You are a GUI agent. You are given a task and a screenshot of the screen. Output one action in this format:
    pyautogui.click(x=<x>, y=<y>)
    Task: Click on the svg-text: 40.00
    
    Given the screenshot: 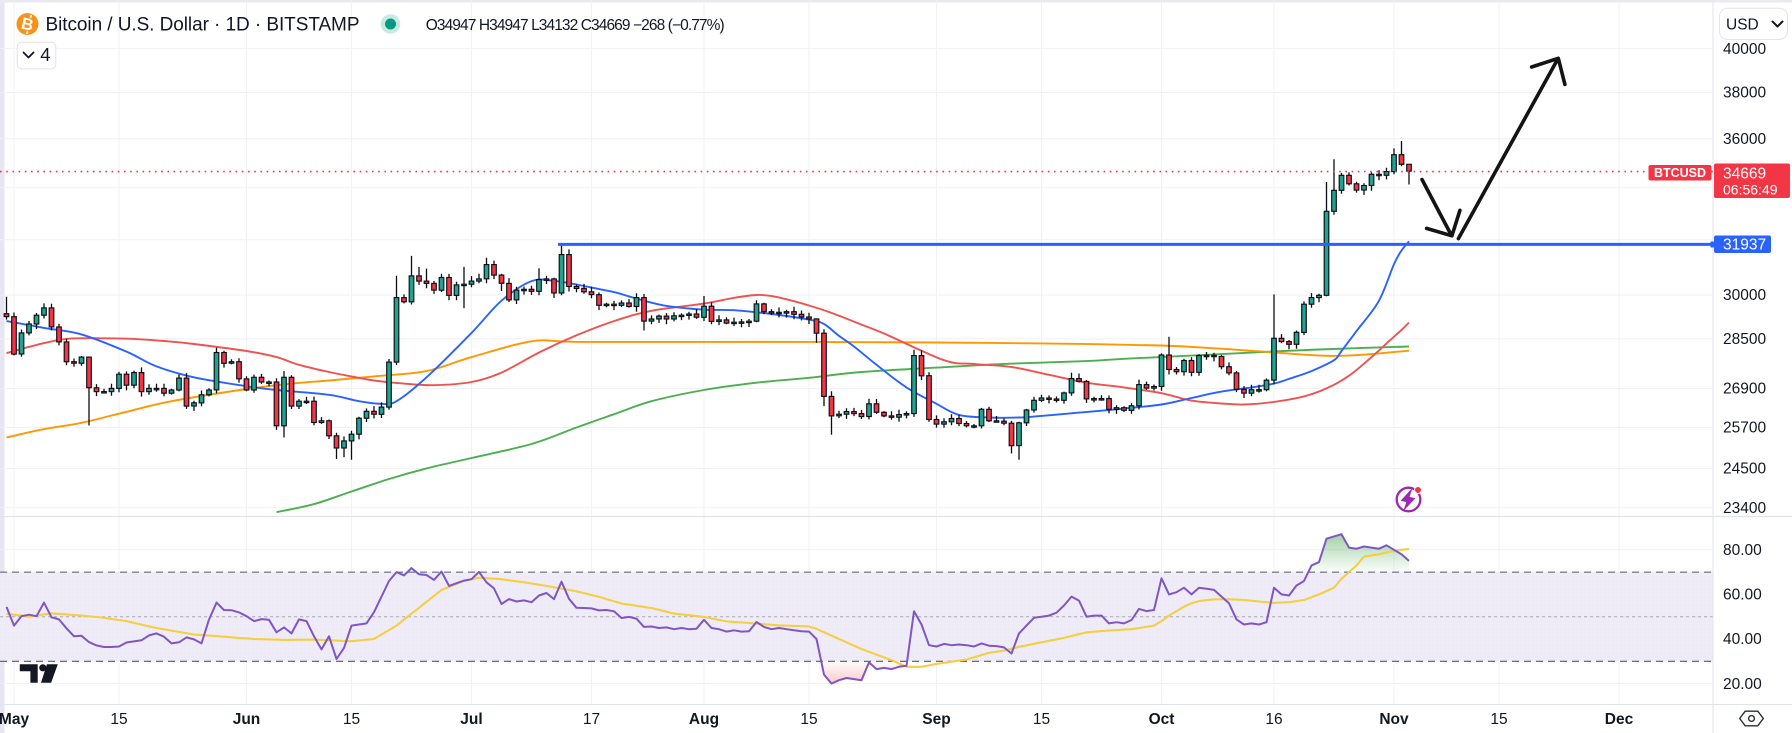 What is the action you would take?
    pyautogui.click(x=1742, y=639)
    